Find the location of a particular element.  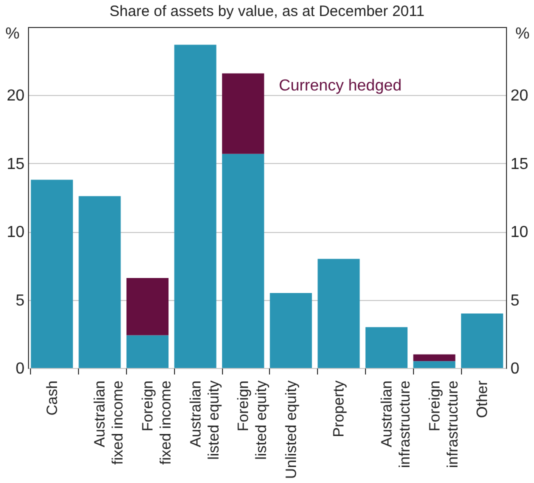

x-tick-label: Property is located at coordinates (339, 409).